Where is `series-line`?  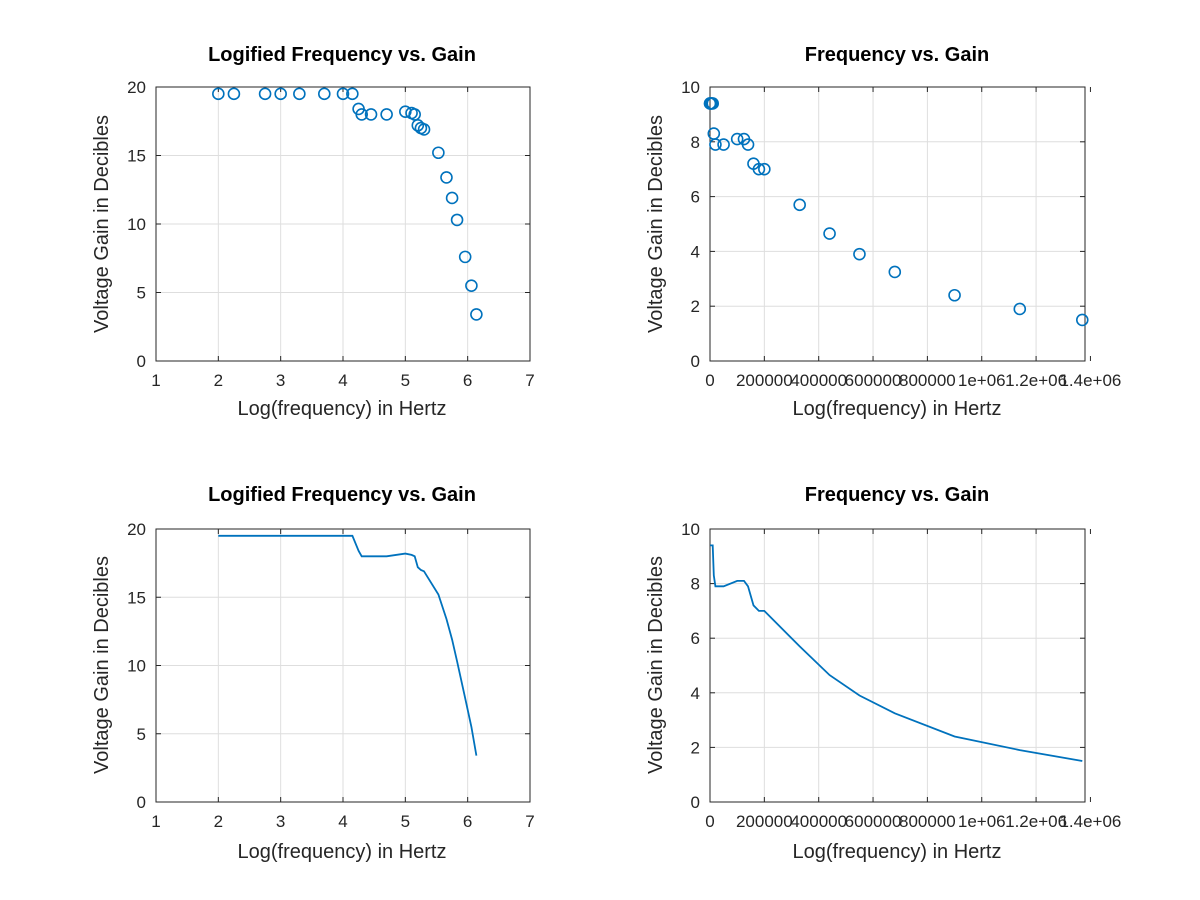 series-line is located at coordinates (348, 645).